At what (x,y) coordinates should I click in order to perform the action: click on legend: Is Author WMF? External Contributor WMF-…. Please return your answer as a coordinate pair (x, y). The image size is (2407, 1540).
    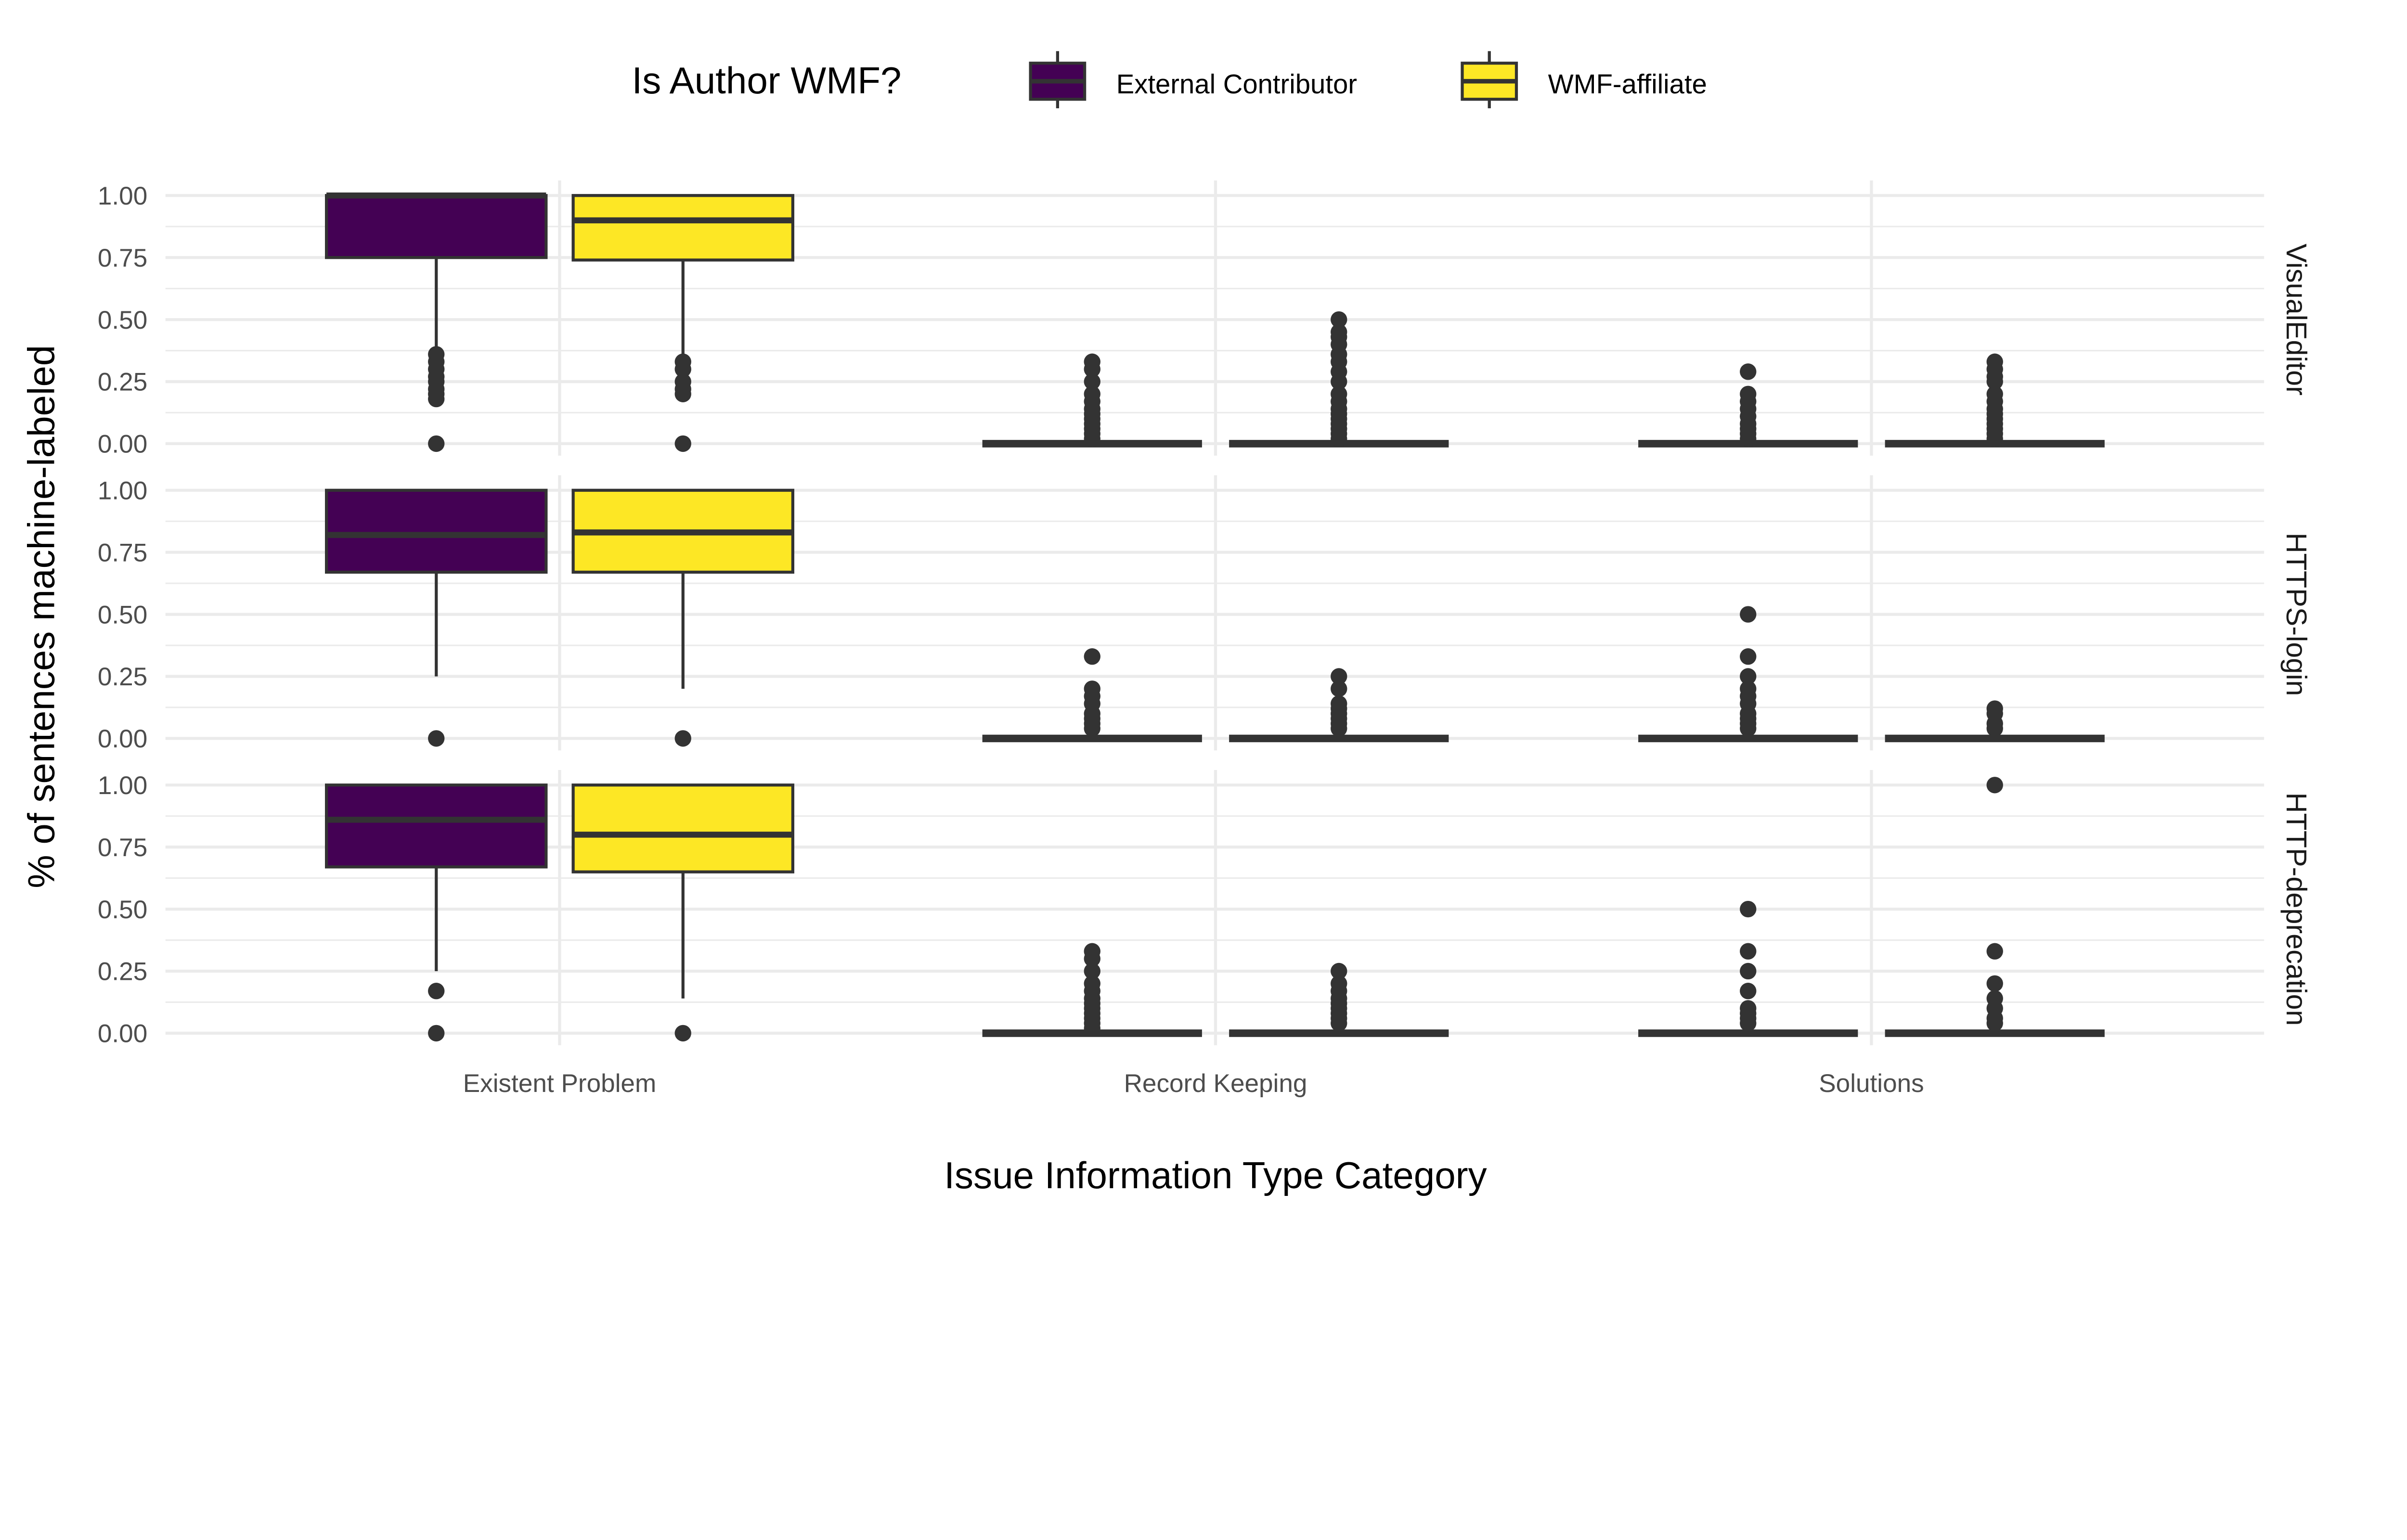
    Looking at the image, I should click on (1169, 79).